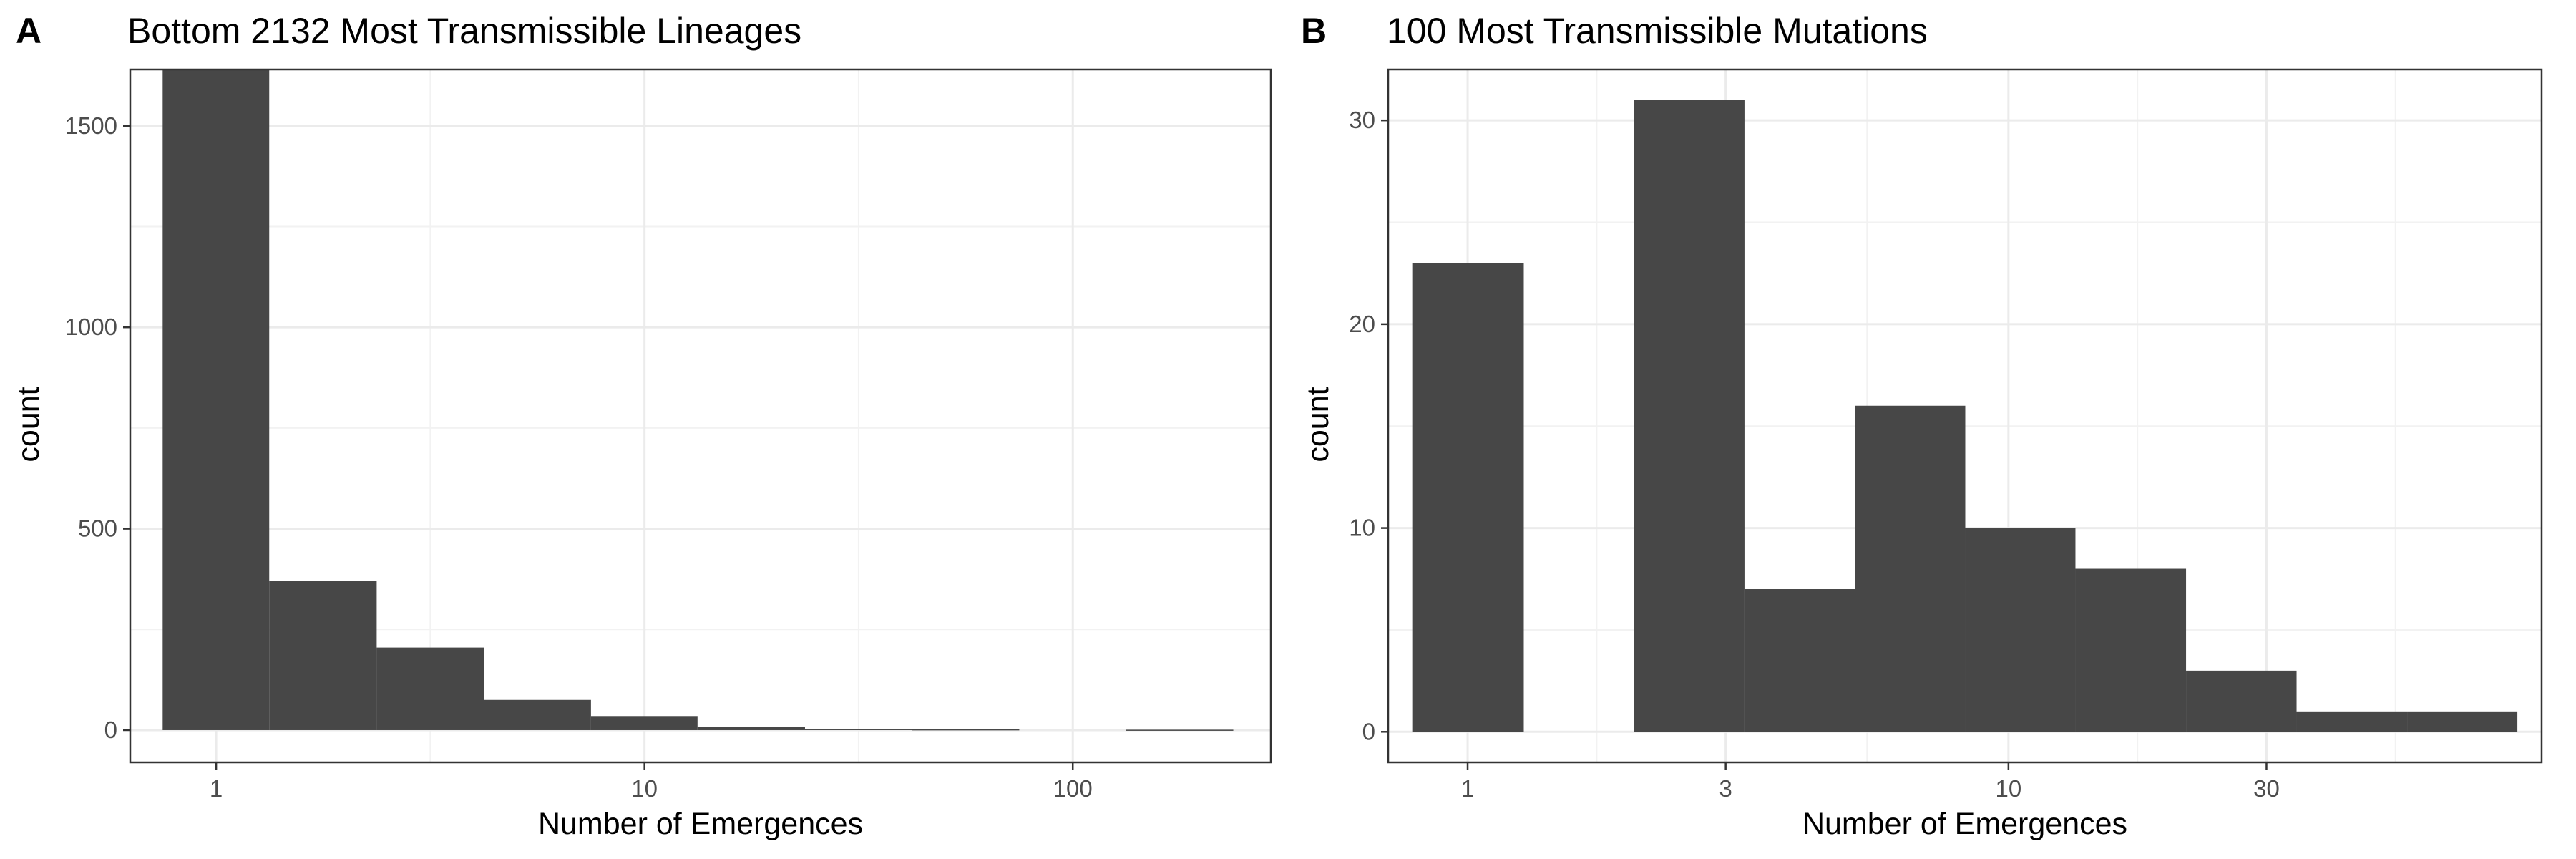 Image resolution: width=2576 pixels, height=859 pixels. Describe the element at coordinates (1362, 528) in the screenshot. I see `y-tick-label: 10` at that location.